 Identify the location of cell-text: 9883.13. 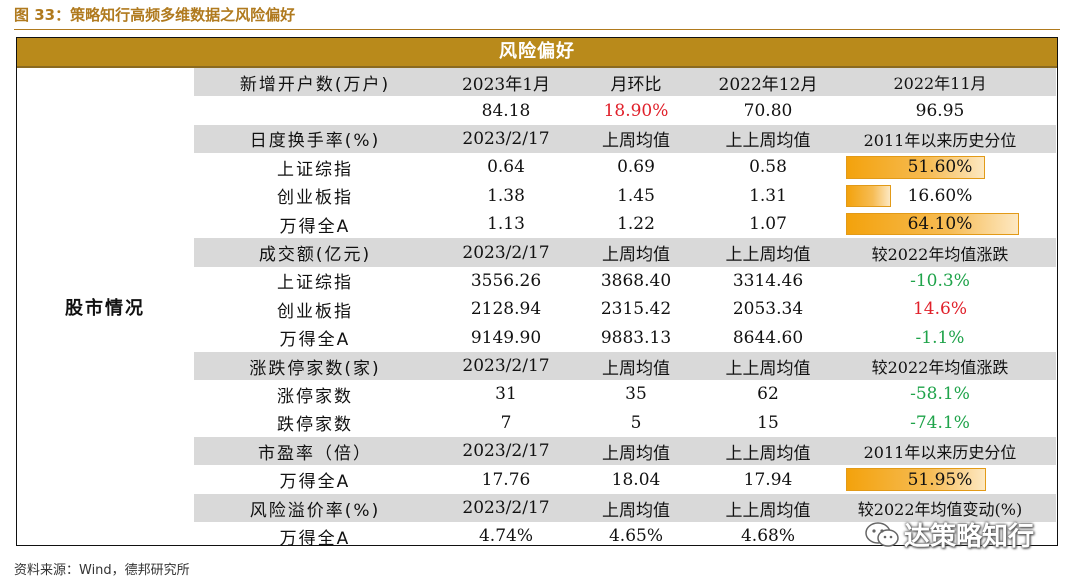
(636, 337).